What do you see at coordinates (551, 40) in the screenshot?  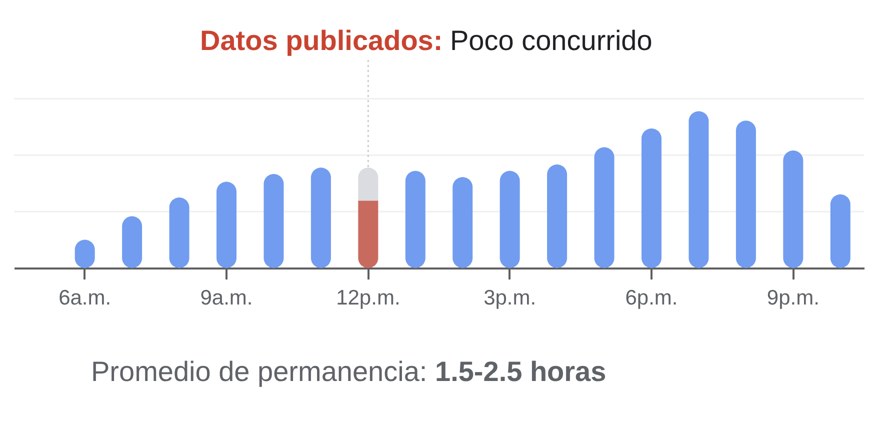 I see `text: Poco concurrido` at bounding box center [551, 40].